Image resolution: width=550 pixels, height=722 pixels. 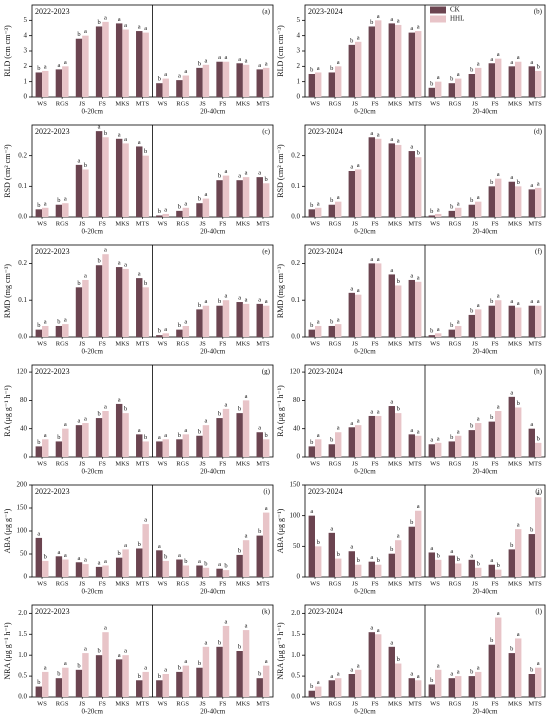 What do you see at coordinates (7, 51) in the screenshot?
I see `y-axis-label: RLD (cm cm⁻³)` at bounding box center [7, 51].